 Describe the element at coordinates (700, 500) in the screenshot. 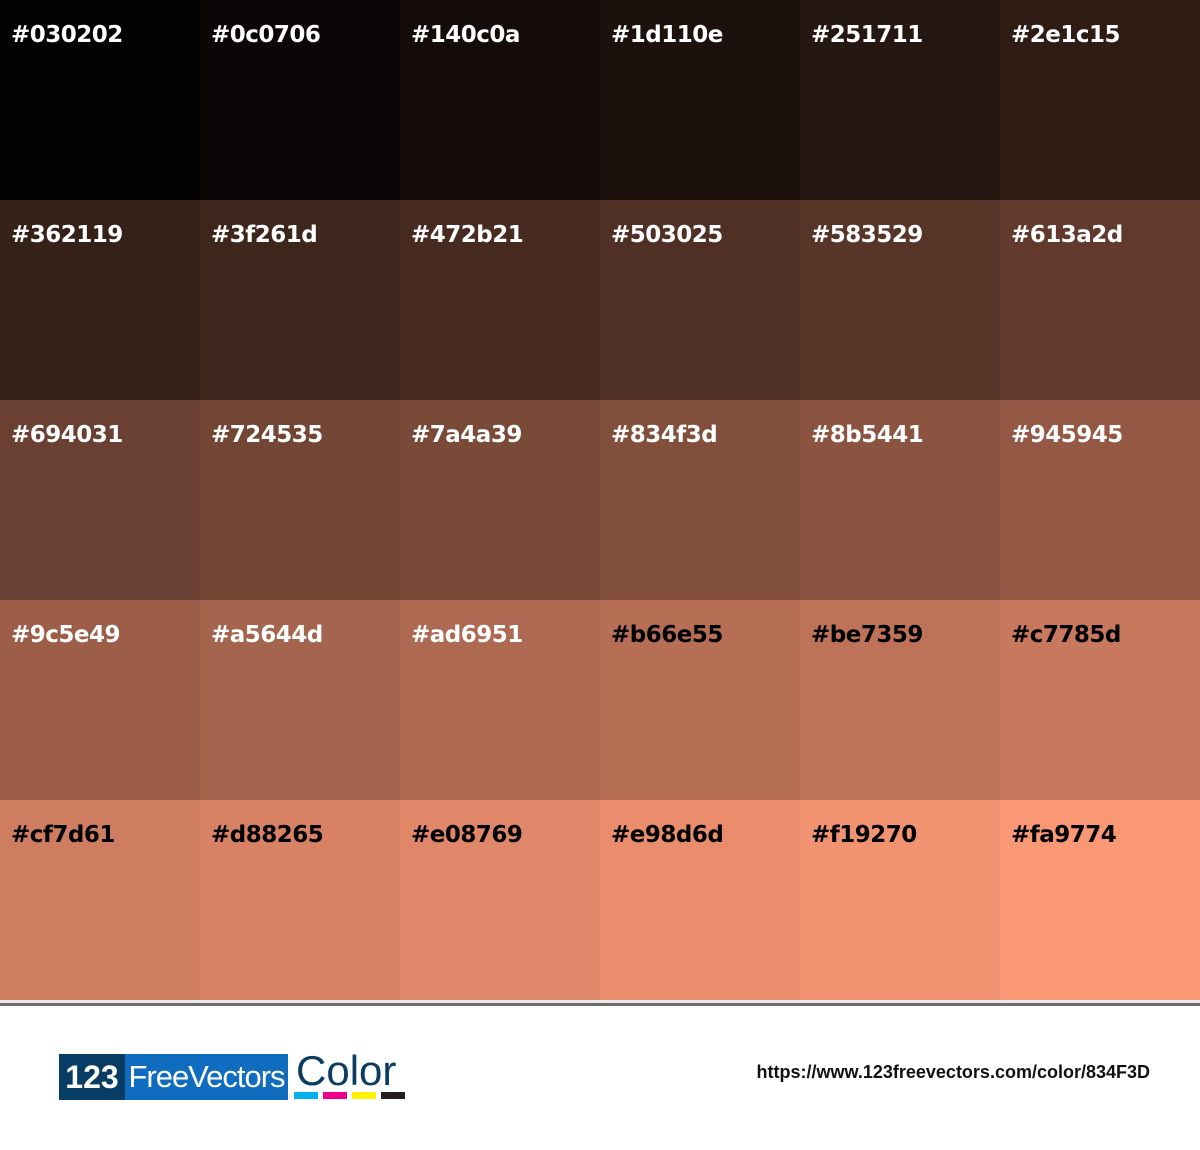

I see `color-swatch: #834f3d` at that location.